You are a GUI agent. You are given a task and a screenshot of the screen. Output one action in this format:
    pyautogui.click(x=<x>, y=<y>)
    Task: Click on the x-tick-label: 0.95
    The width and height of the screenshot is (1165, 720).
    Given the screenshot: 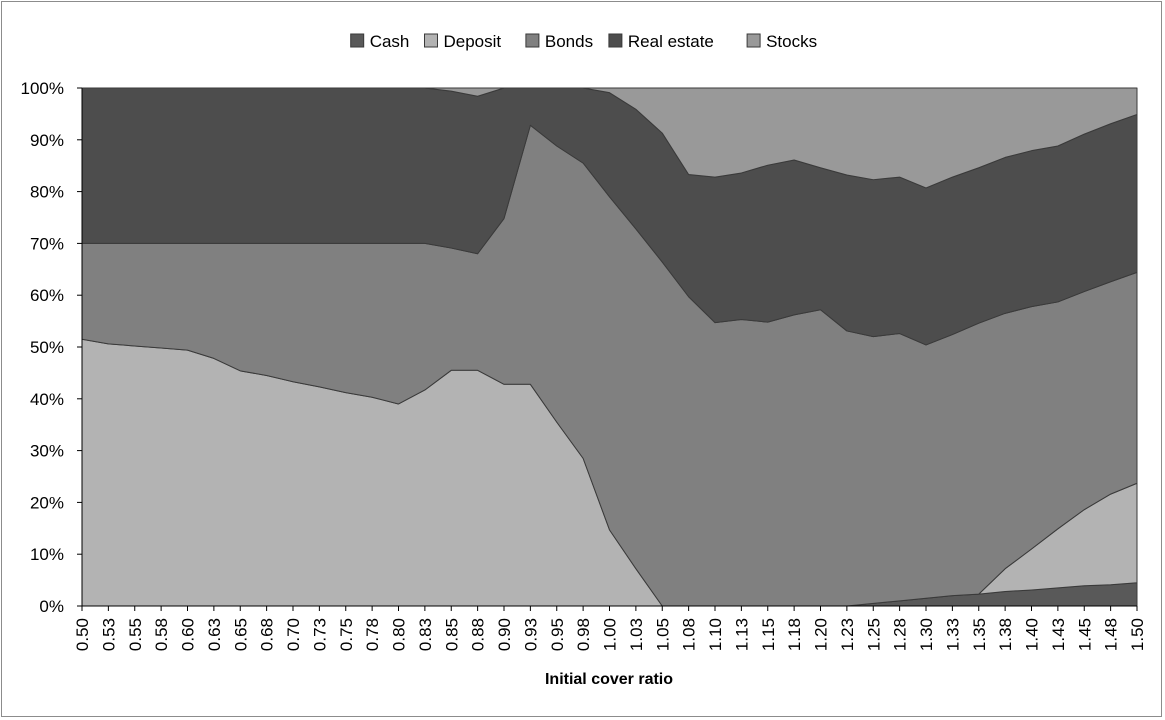 What is the action you would take?
    pyautogui.click(x=557, y=634)
    